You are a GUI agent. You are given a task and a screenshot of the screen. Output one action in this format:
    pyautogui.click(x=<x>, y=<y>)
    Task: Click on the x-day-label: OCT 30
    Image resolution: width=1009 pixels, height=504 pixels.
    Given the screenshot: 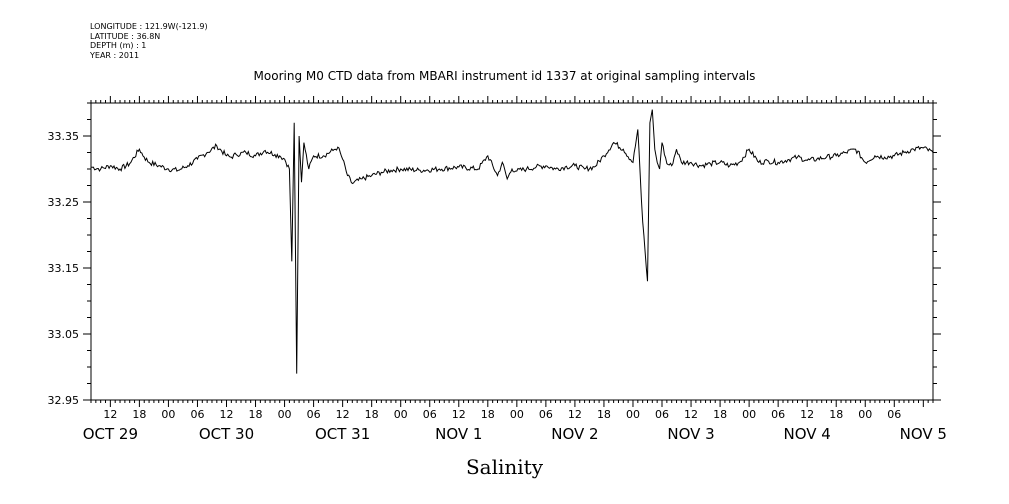 What is the action you would take?
    pyautogui.click(x=226, y=434)
    